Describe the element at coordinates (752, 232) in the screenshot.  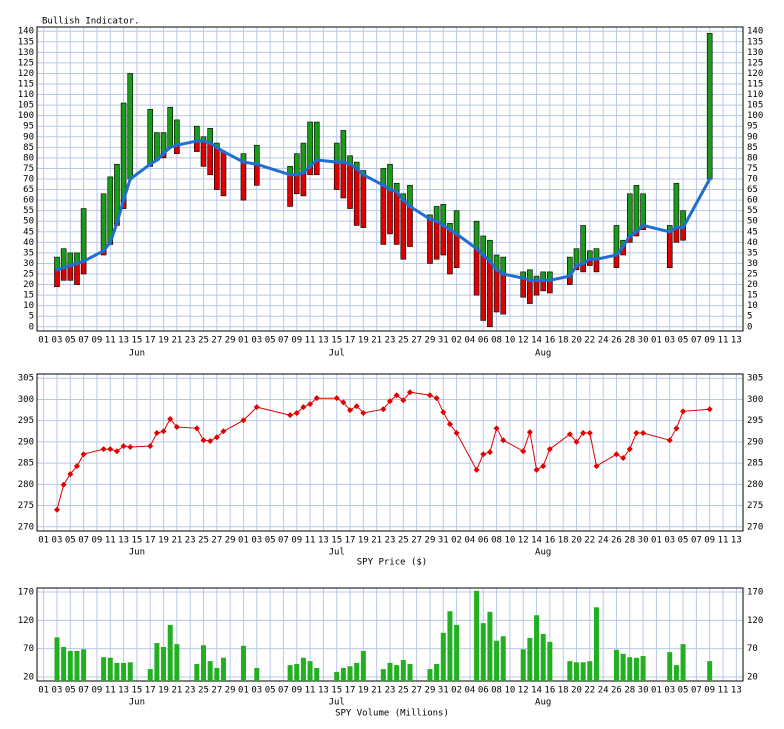
I see `y-tick-label: 45` at that location.